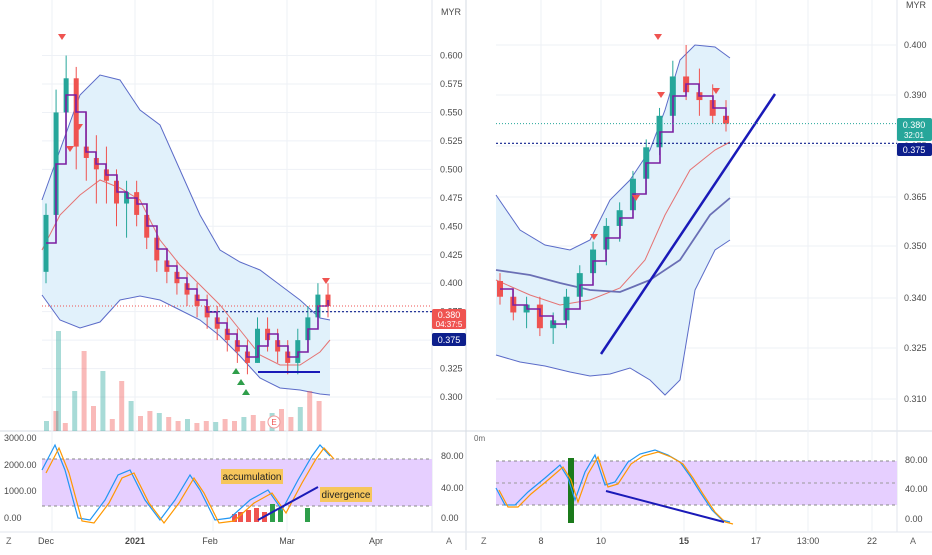 The image size is (932, 555). What do you see at coordinates (484, 541) in the screenshot?
I see `right-z-button: Z` at bounding box center [484, 541].